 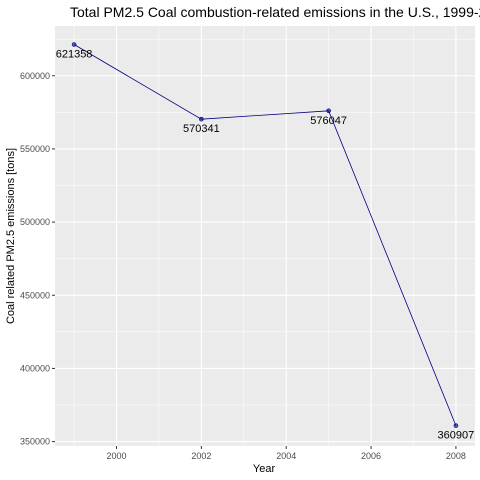 I want to click on x-tick-label: 2006, so click(x=371, y=456).